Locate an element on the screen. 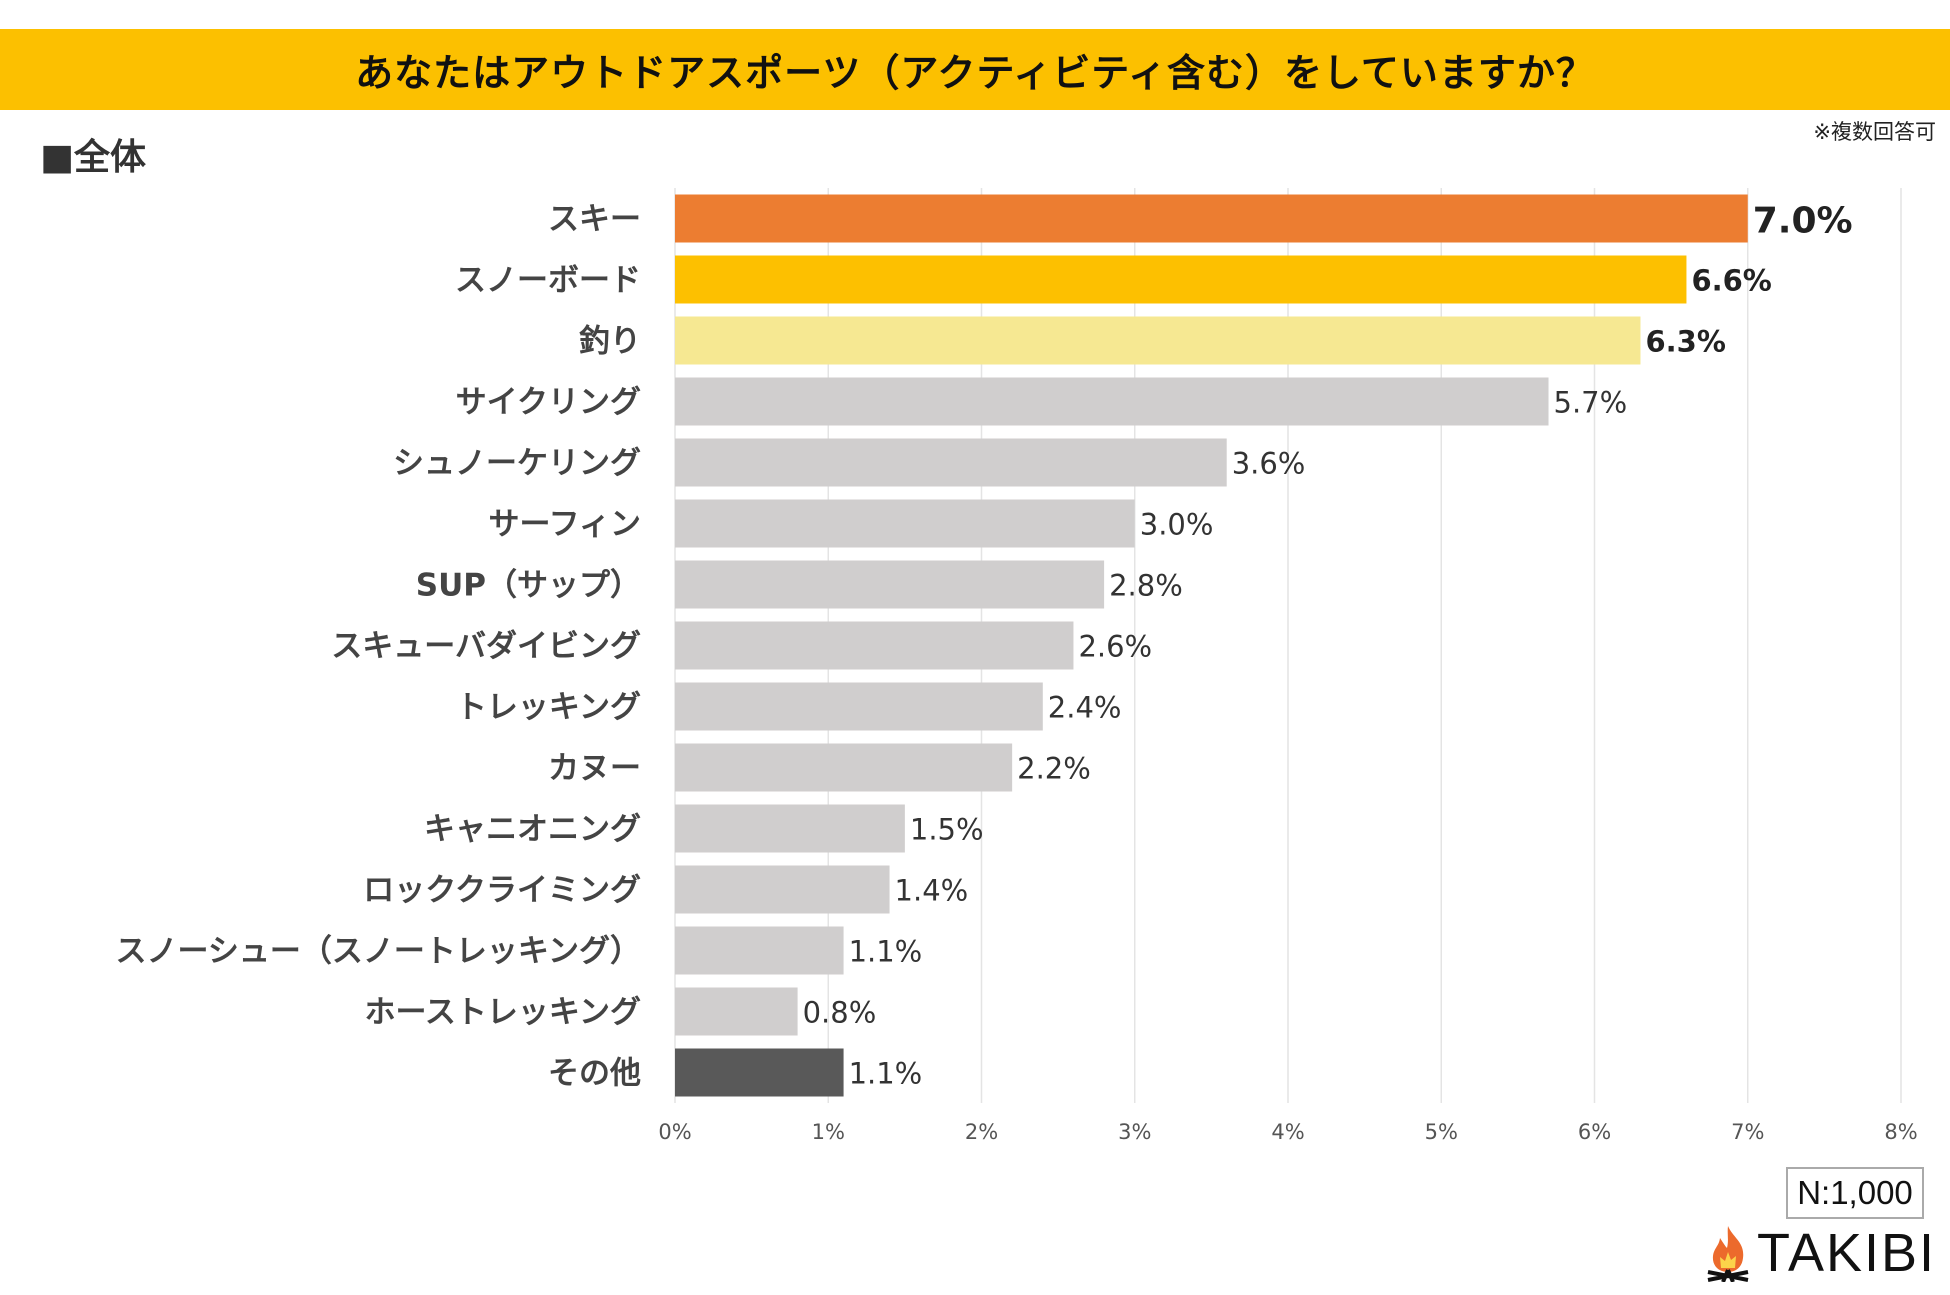 The height and width of the screenshot is (1295, 1950). x-tick-label: 7% is located at coordinates (1747, 1132).